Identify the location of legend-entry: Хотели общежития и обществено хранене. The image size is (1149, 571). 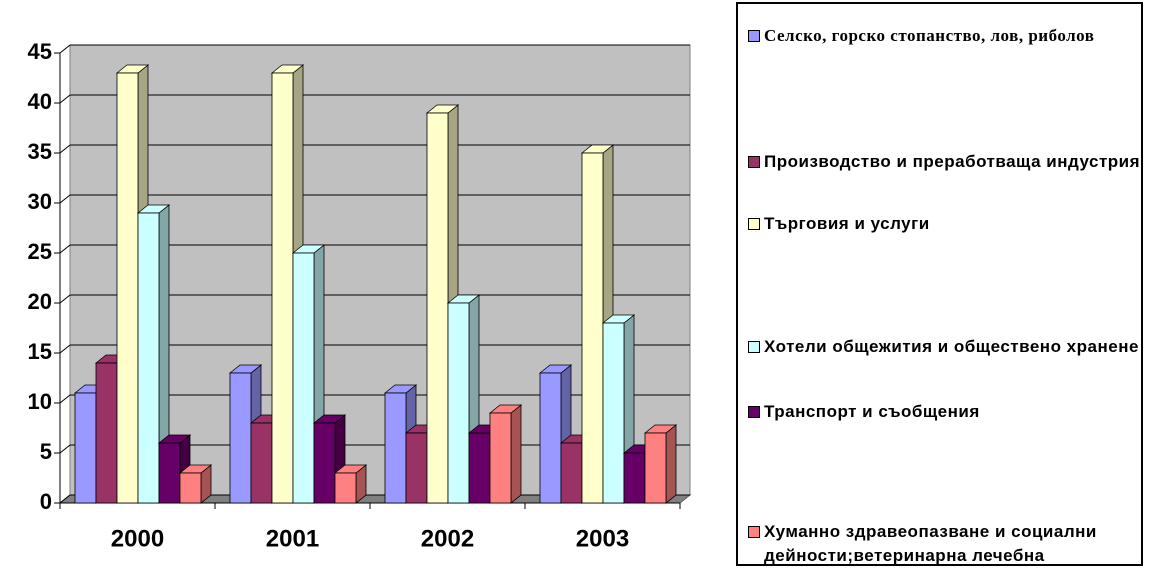
(943, 347).